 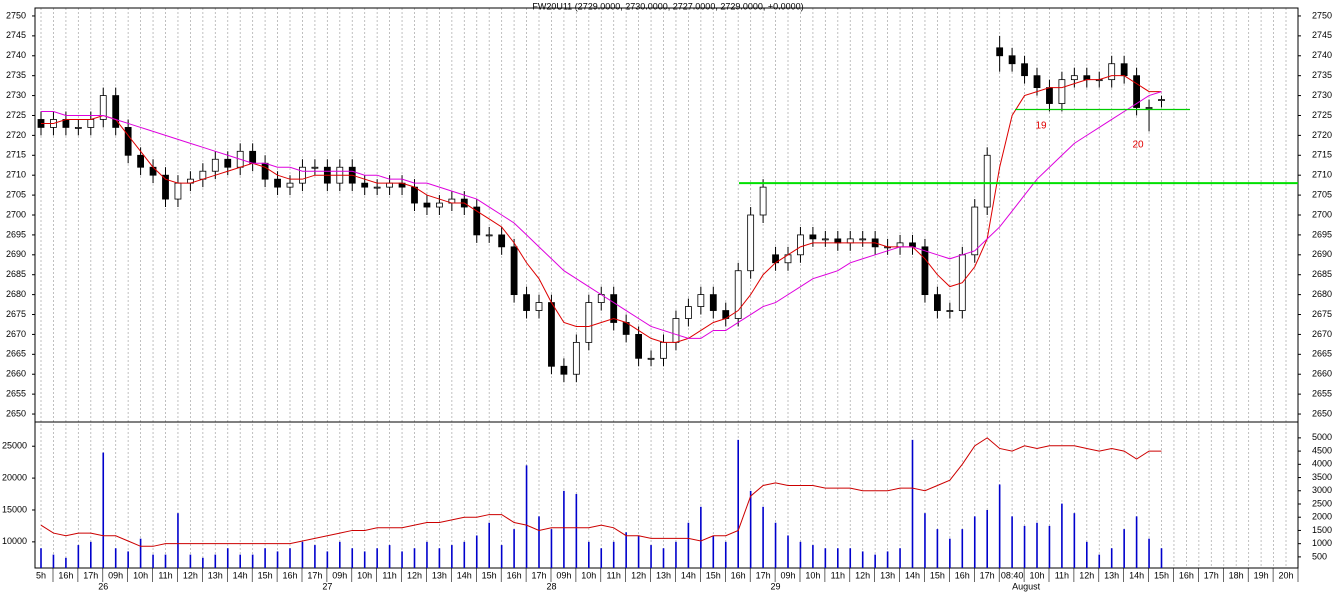 What do you see at coordinates (1322, 274) in the screenshot?
I see `y-tick-label-right: 2685` at bounding box center [1322, 274].